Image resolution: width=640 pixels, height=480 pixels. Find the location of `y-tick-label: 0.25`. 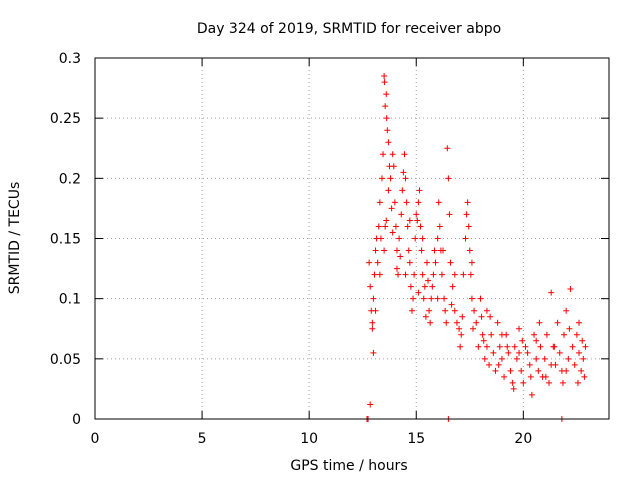

y-tick-label: 0.25 is located at coordinates (65, 119).